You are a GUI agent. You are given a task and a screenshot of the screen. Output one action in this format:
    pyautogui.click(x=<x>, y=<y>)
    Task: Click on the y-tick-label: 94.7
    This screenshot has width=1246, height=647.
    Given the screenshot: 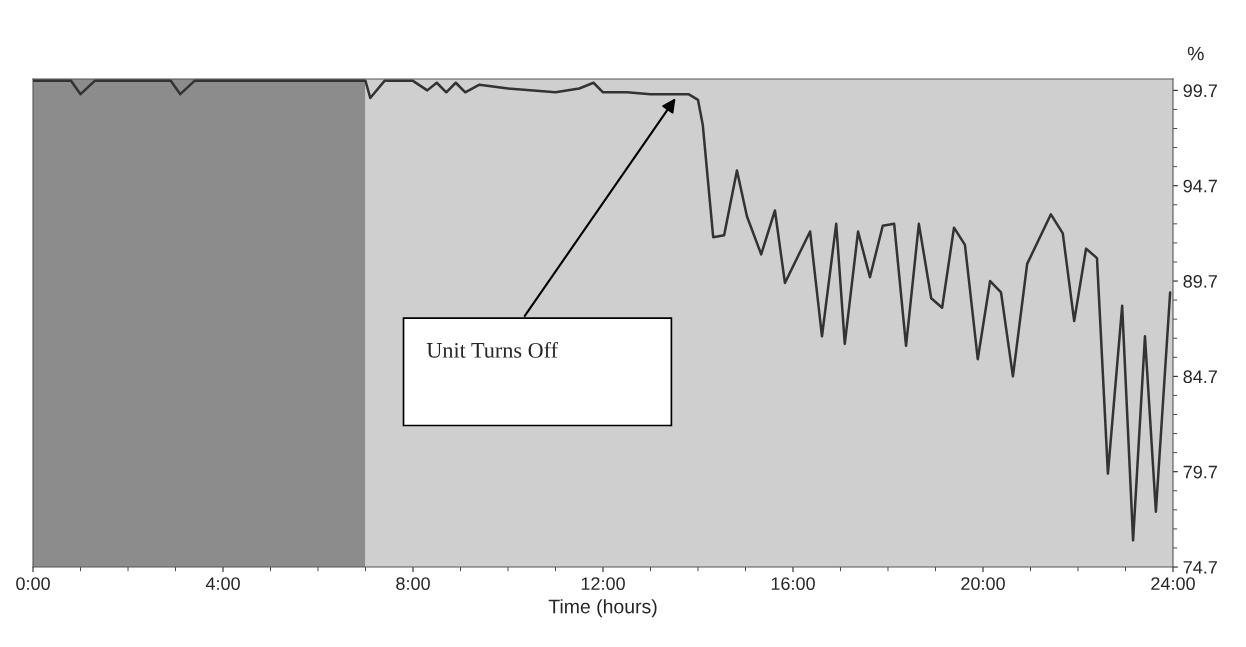 What is the action you would take?
    pyautogui.click(x=1200, y=186)
    